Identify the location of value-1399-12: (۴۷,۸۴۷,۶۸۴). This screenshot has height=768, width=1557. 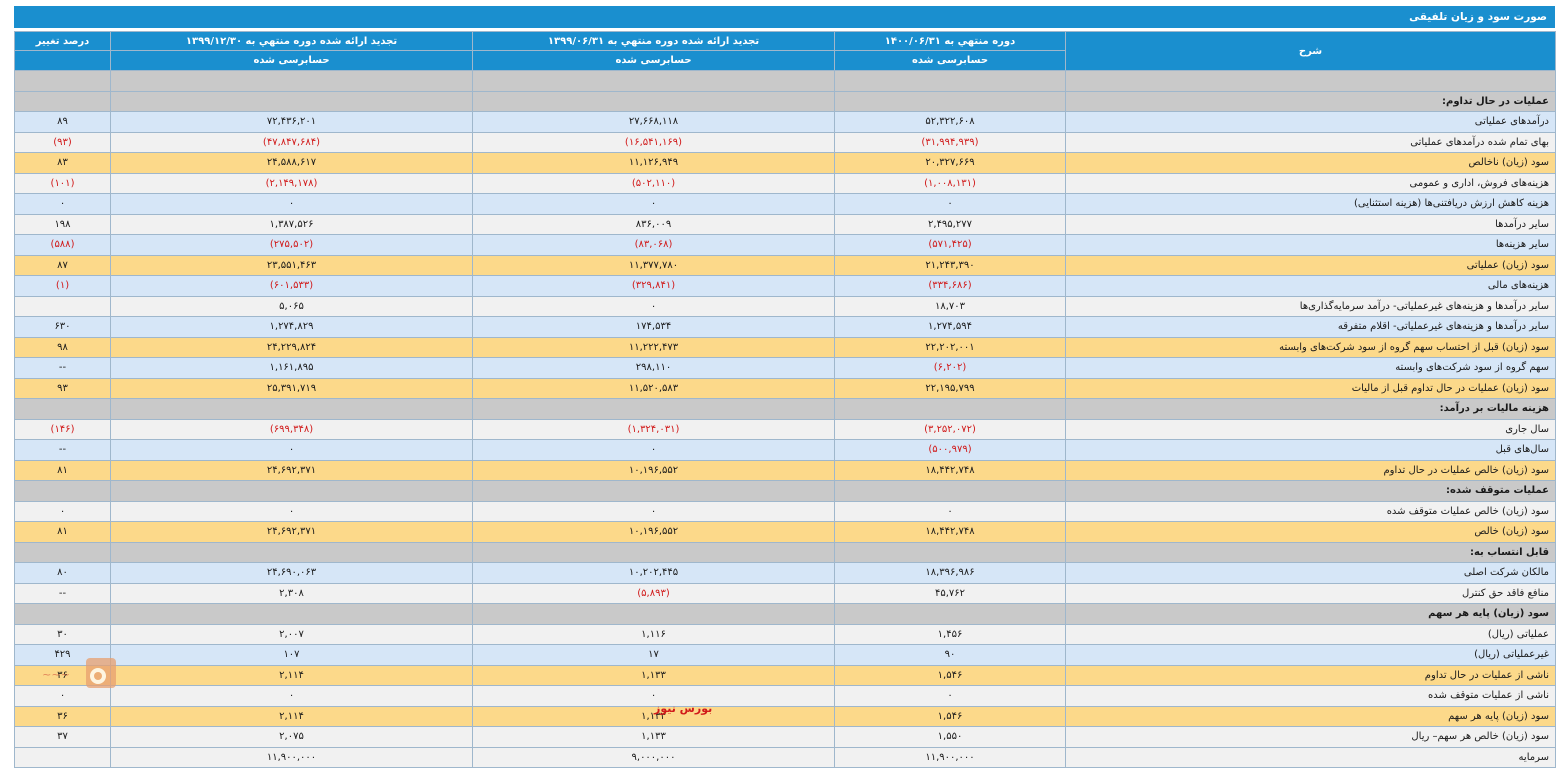
(291, 142).